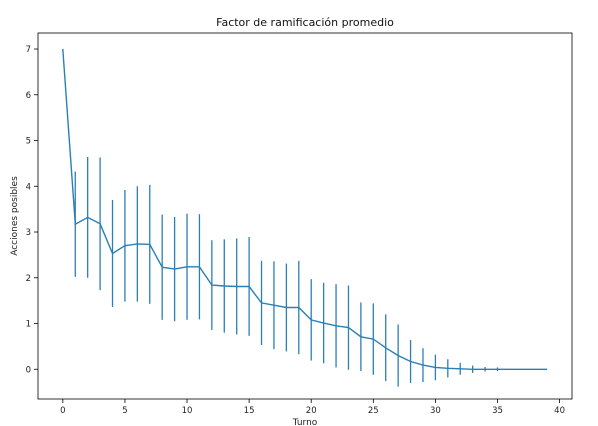 The height and width of the screenshot is (426, 598). Describe the element at coordinates (124, 411) in the screenshot. I see `x-tick-label: 5` at that location.